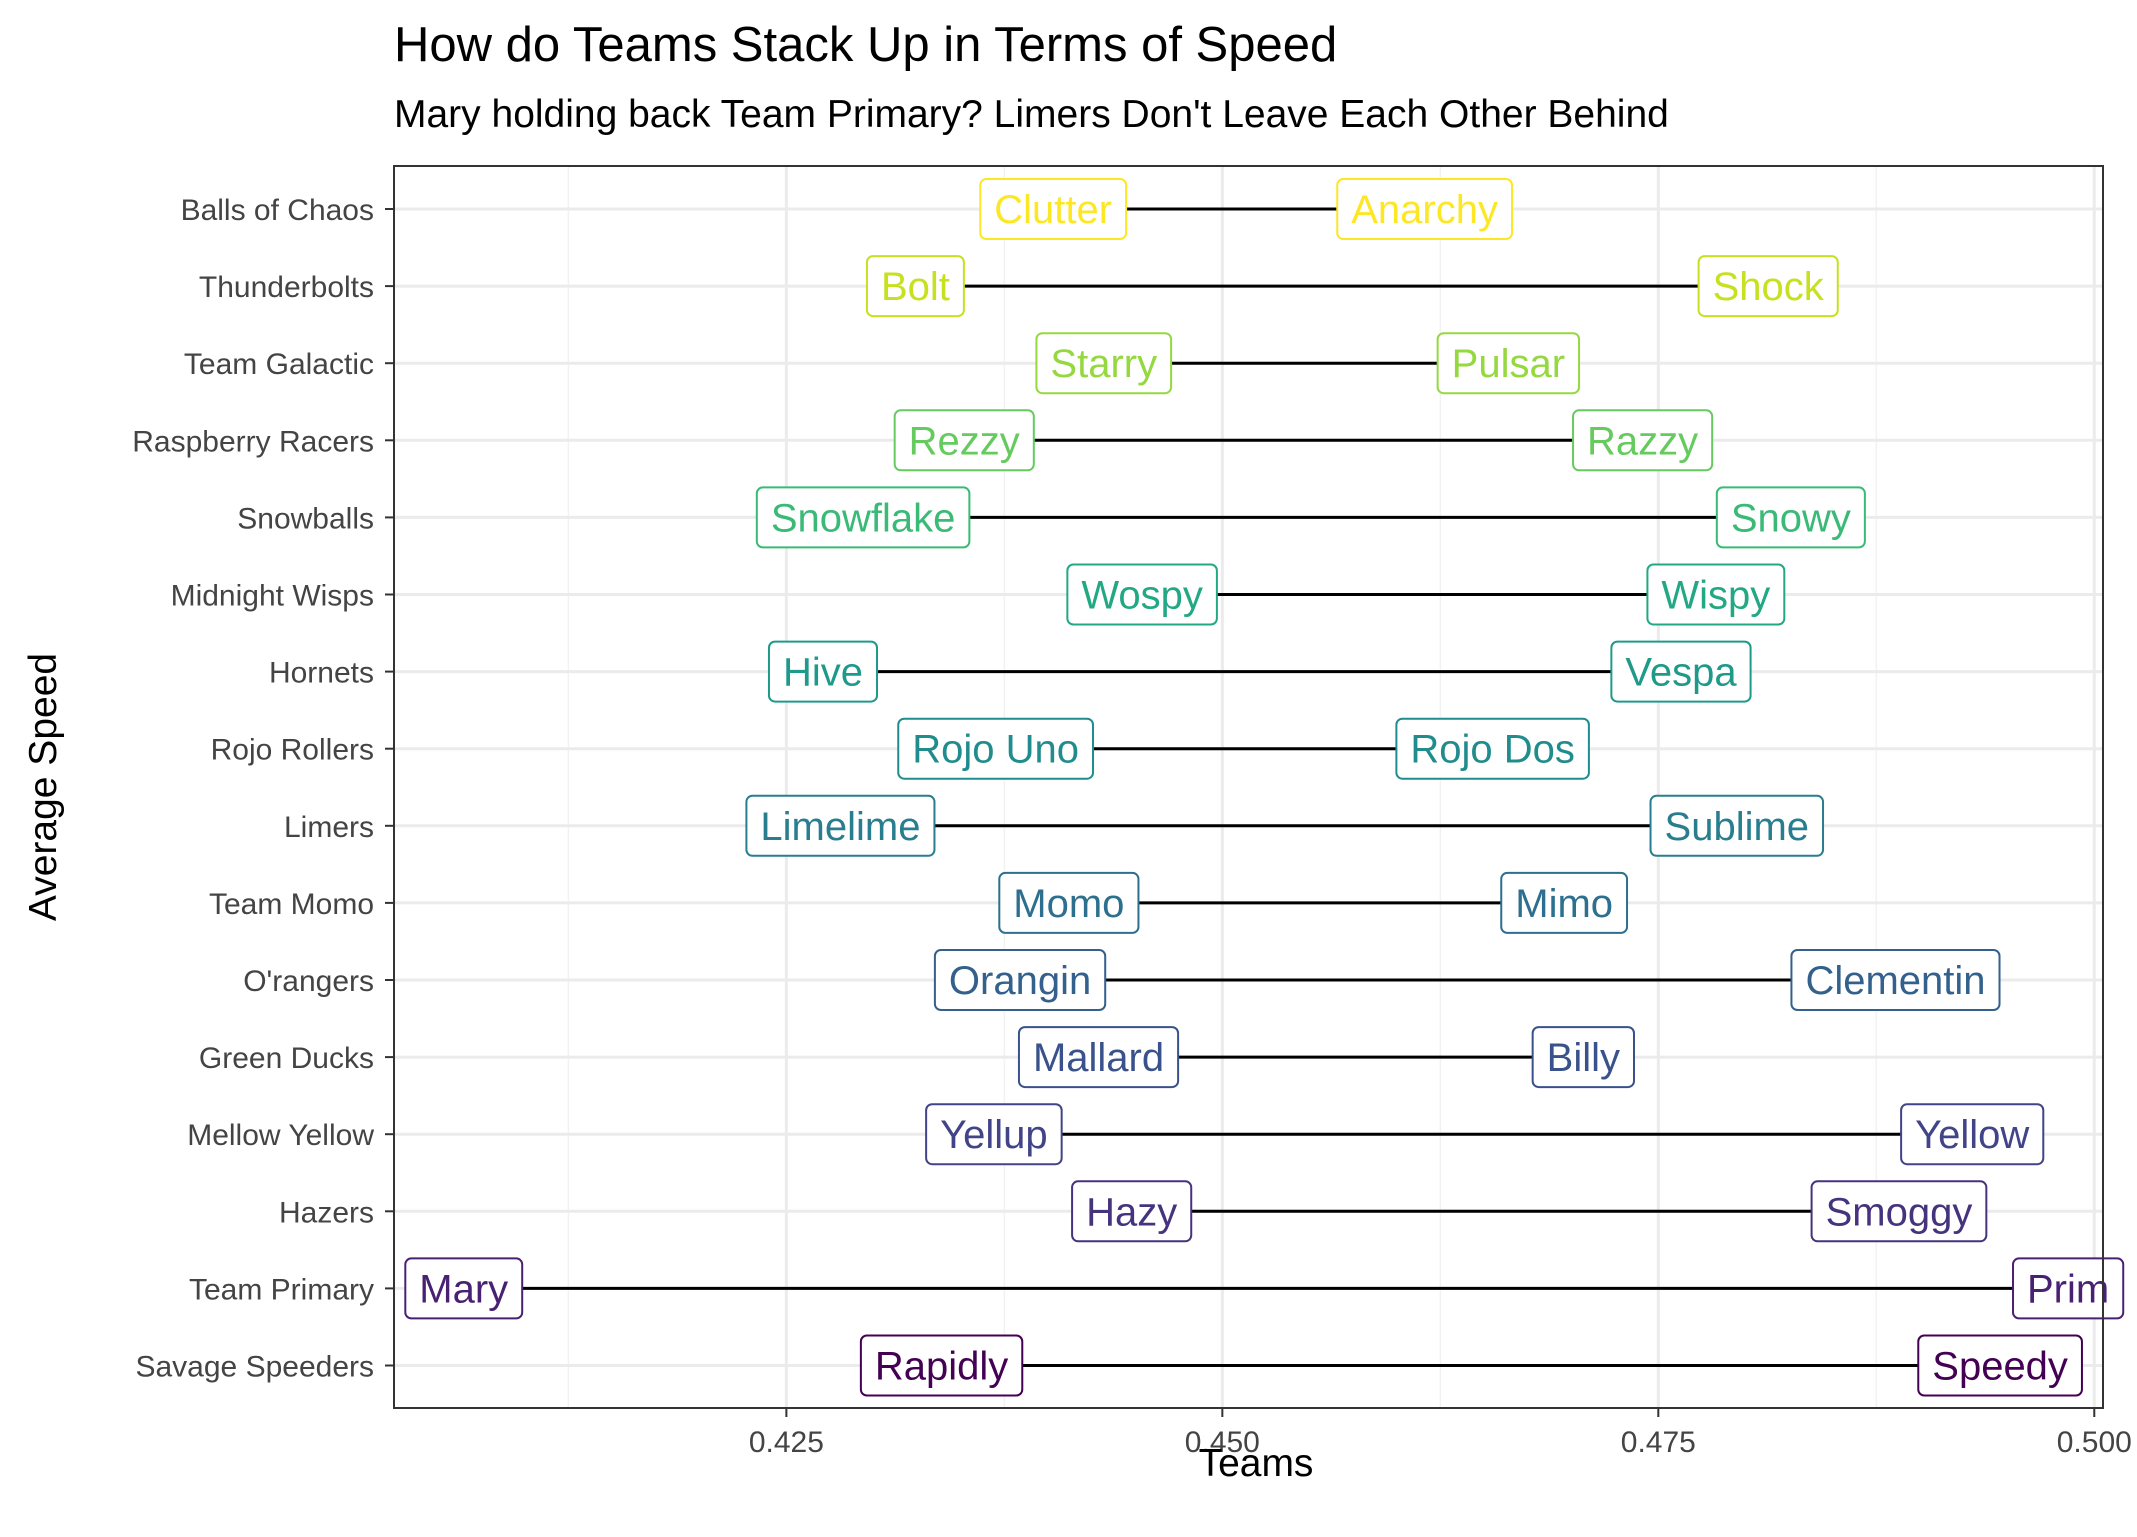 Image resolution: width=2137 pixels, height=1537 pixels. Describe the element at coordinates (1222, 1442) in the screenshot. I see `x-tick-label: 0.450` at that location.